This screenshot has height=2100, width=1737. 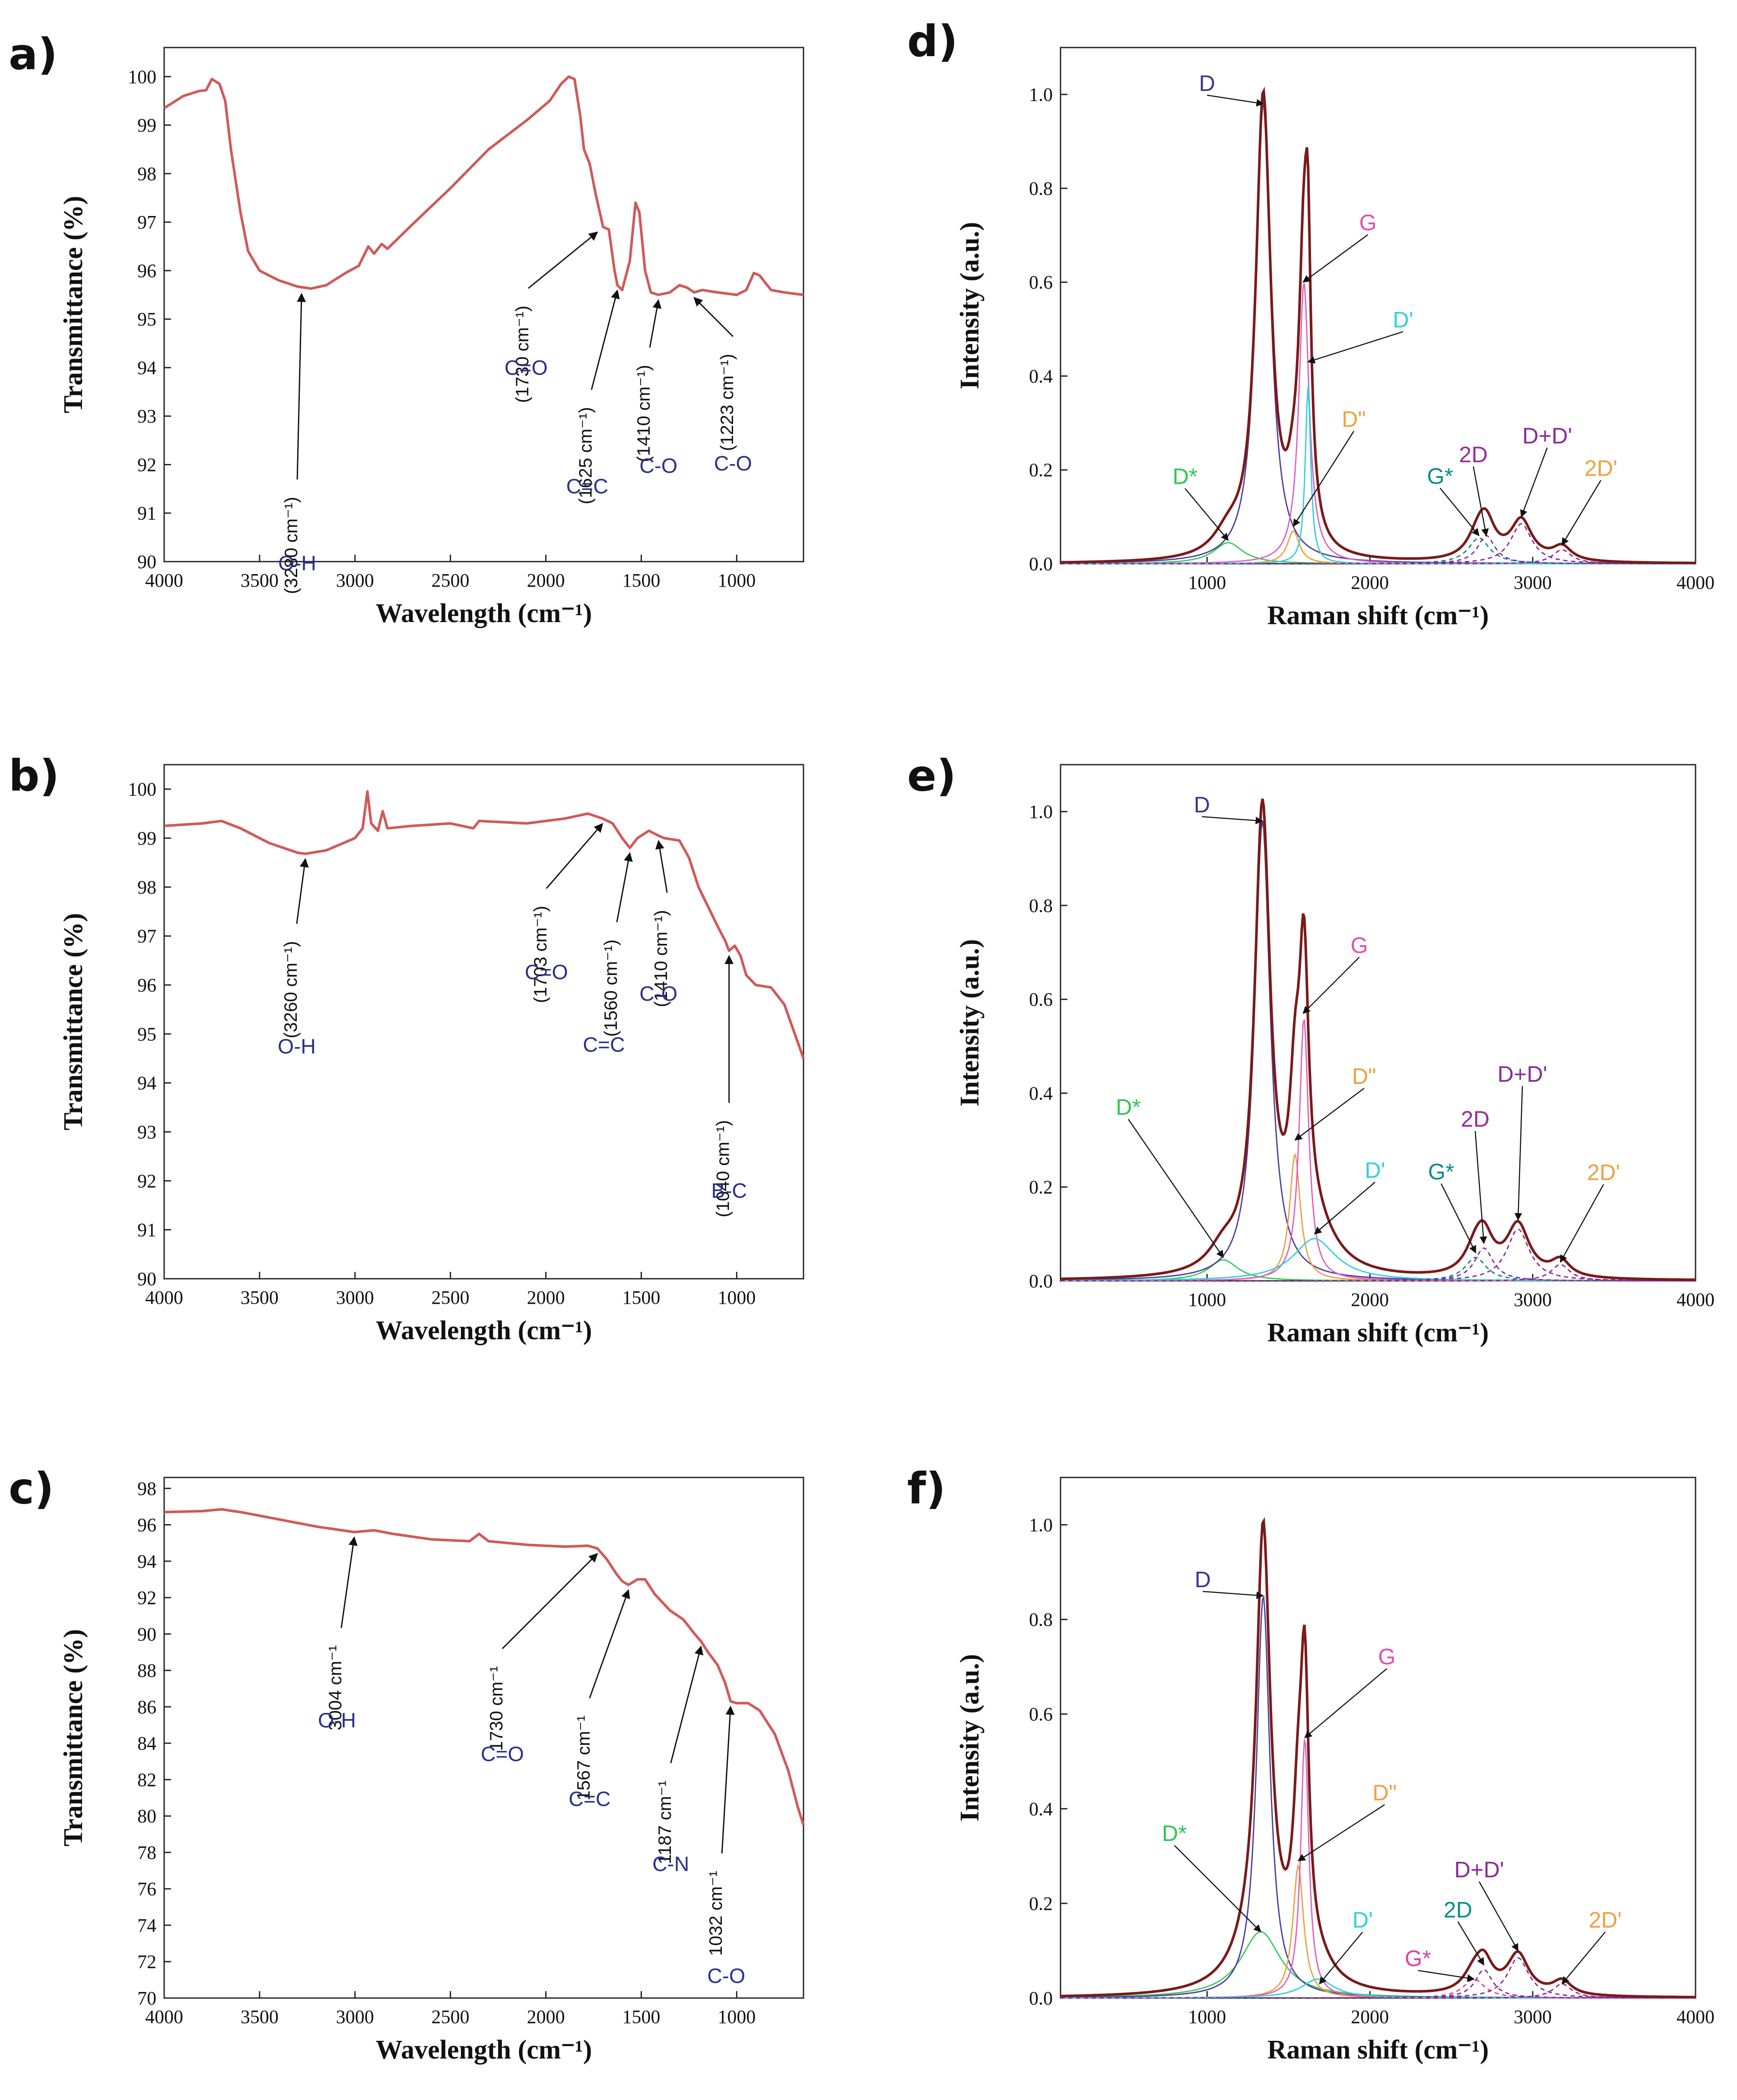 What do you see at coordinates (451, 580) in the screenshot?
I see `x-tick-label: 2500` at bounding box center [451, 580].